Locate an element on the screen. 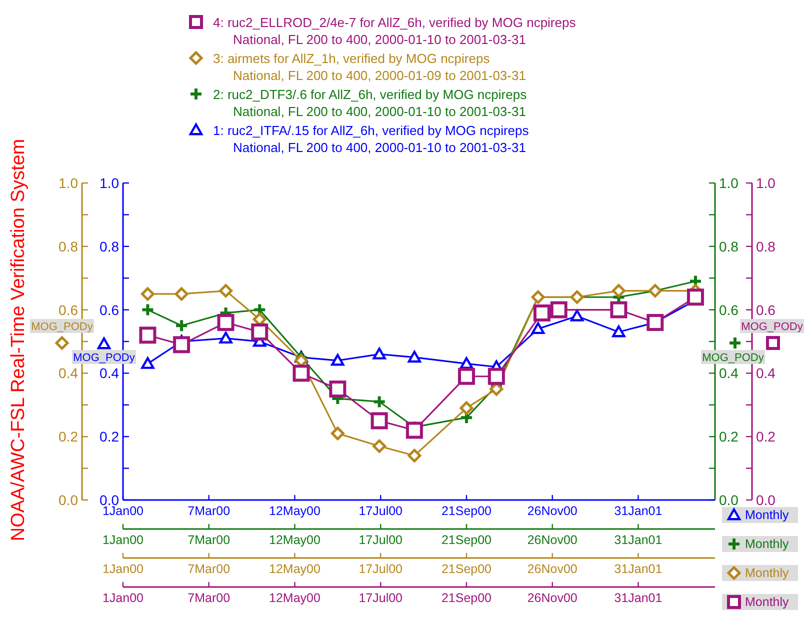  y-tick-label: 0.2 is located at coordinates (110, 436).